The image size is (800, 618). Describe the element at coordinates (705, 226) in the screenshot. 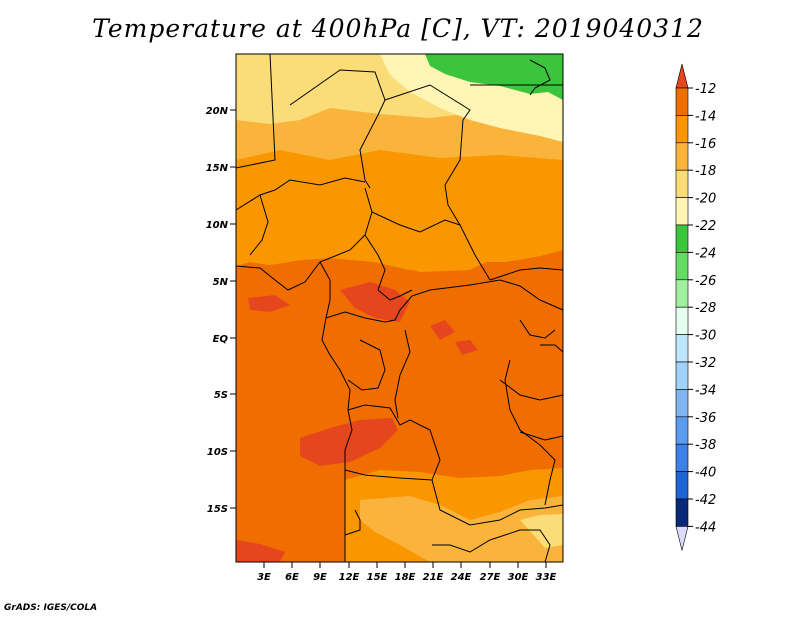

I see `colorbar-label: -22` at that location.